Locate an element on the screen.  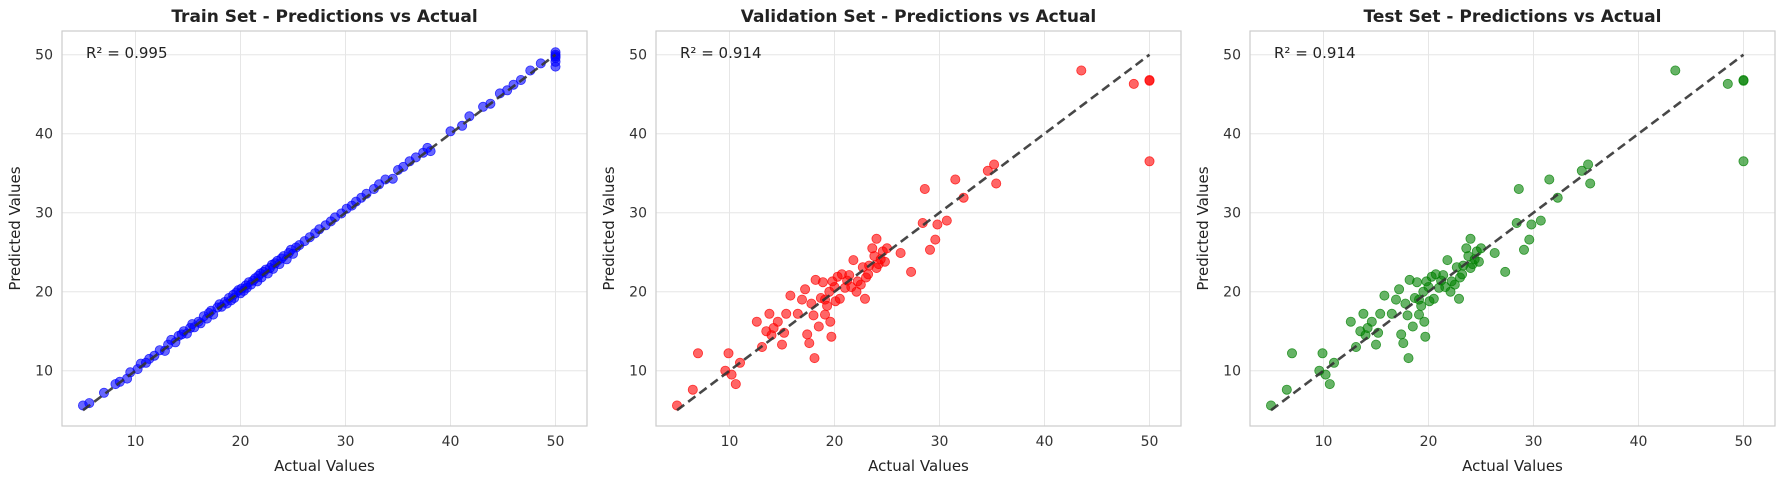
y-axis-label: Predicted Values is located at coordinates (15, 228).